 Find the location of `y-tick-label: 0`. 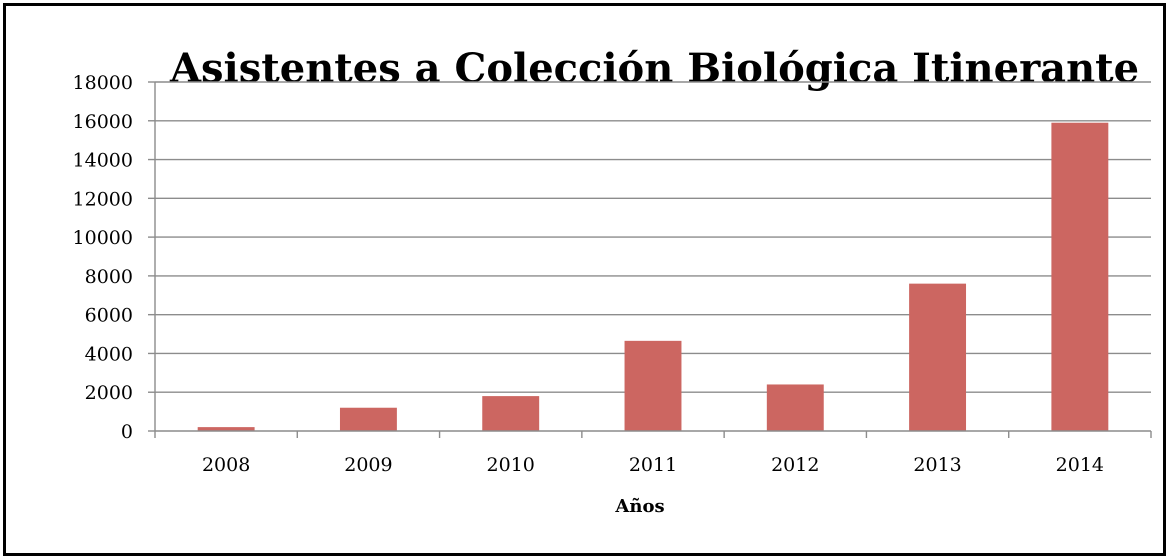

y-tick-label: 0 is located at coordinates (127, 432).